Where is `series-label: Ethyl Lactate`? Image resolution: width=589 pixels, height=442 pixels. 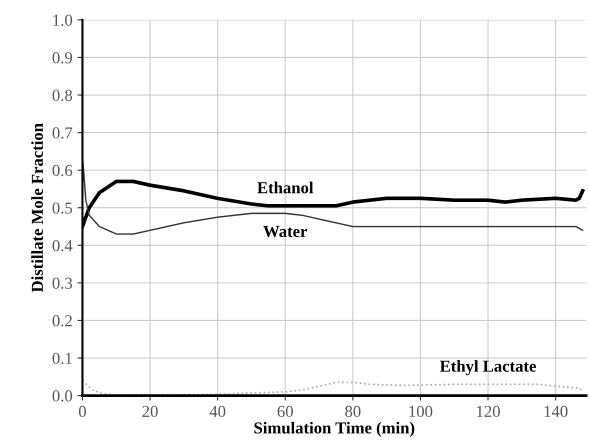 series-label: Ethyl Lactate is located at coordinates (488, 368).